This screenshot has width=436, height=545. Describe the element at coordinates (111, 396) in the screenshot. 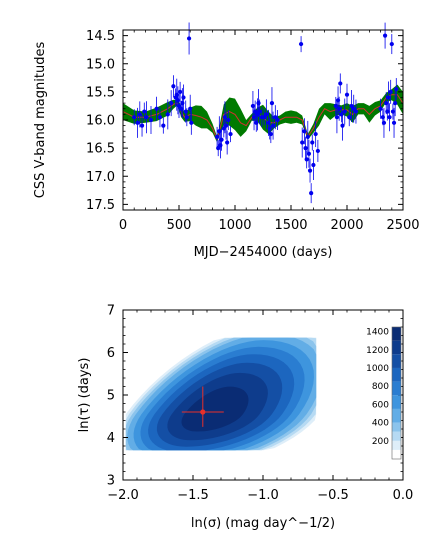

I see `y-tick-label: 5` at that location.